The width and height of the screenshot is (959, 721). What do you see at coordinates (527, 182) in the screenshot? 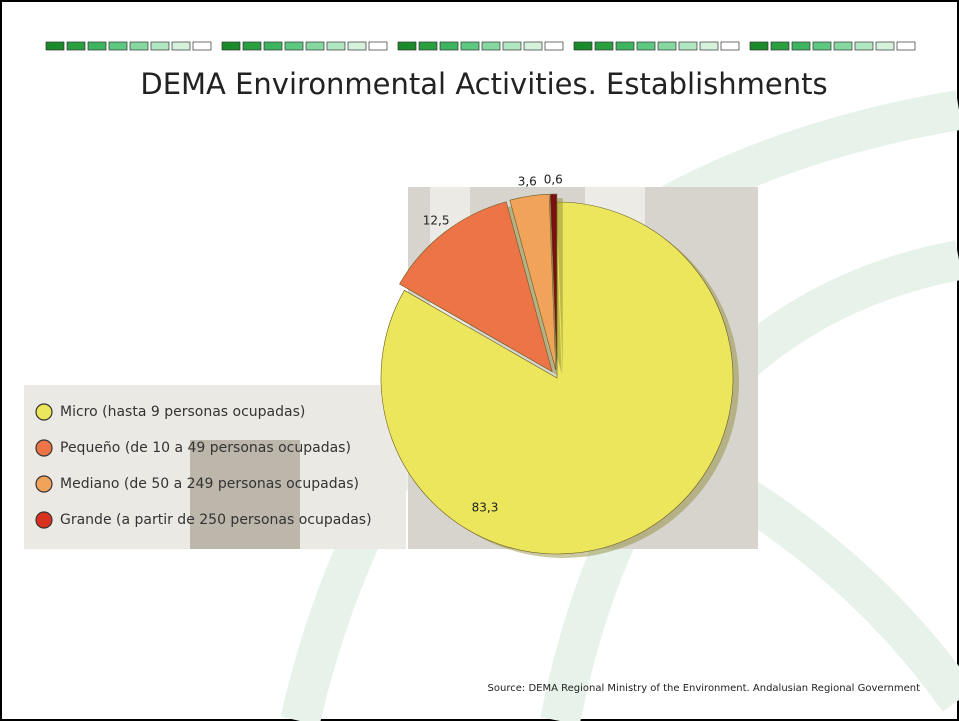
I see `data-label: 3,6` at bounding box center [527, 182].